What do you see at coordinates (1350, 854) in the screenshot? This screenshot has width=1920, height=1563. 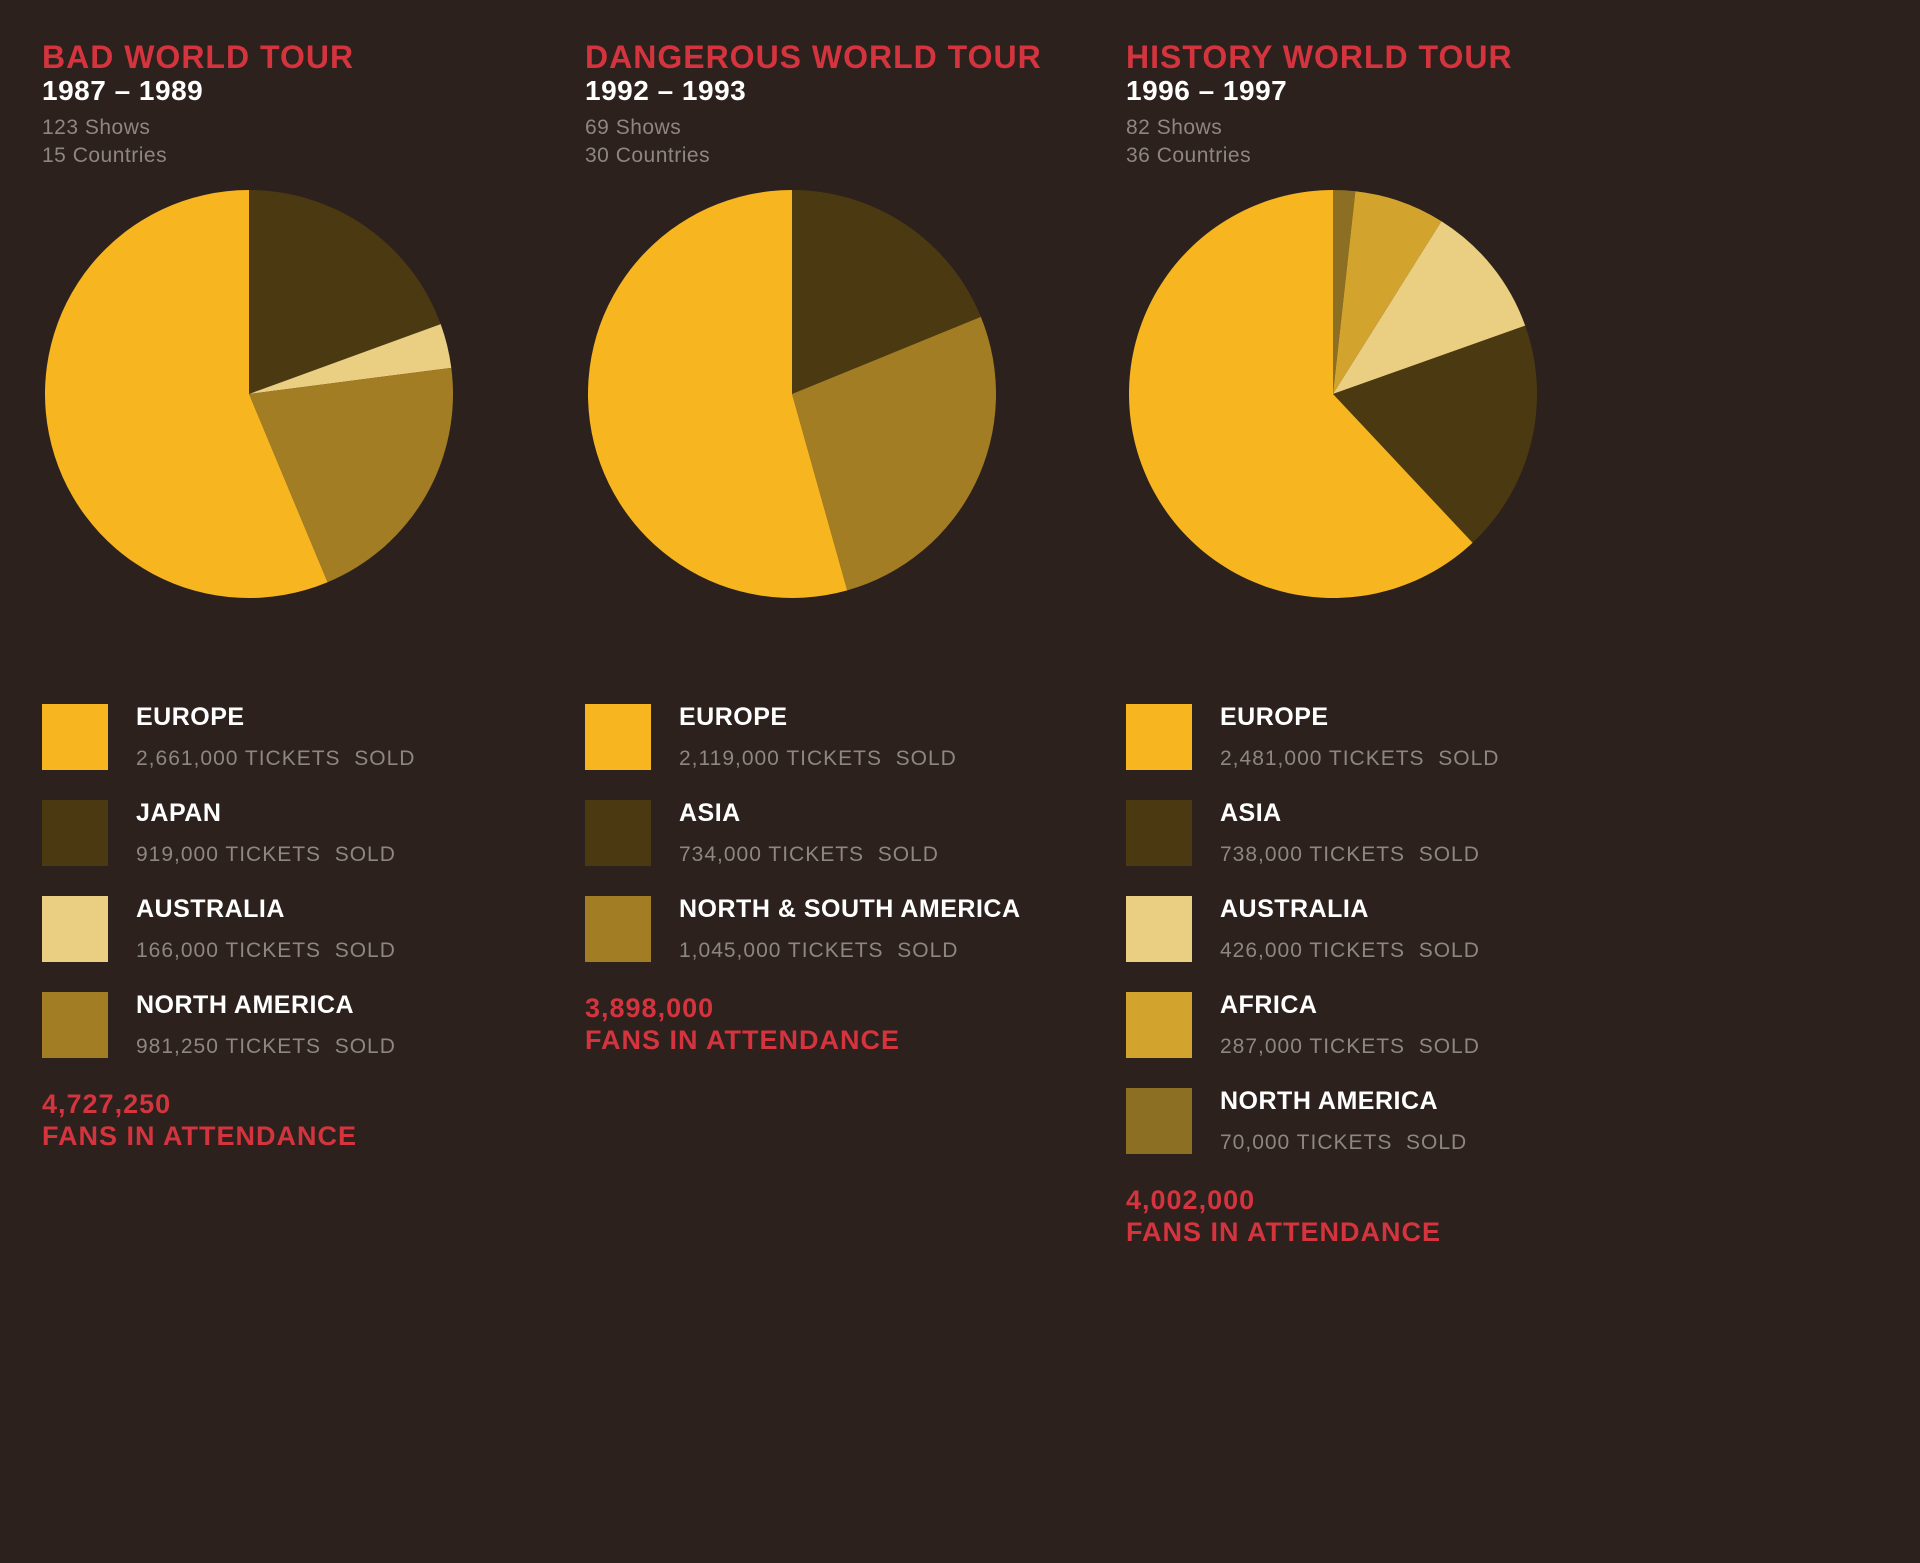 I see `legend-tickets: 738,000 TICKETS SOLD` at bounding box center [1350, 854].